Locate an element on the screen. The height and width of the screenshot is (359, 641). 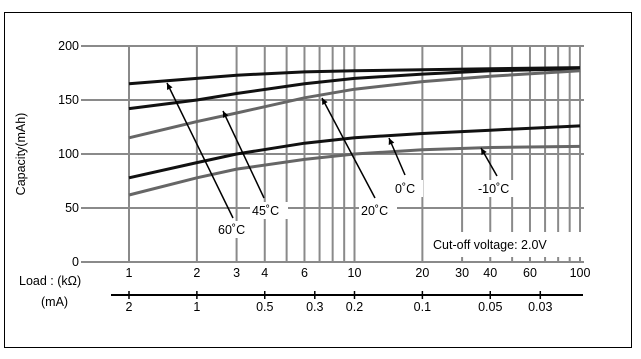
x-kohm-tick-label: 30 is located at coordinates (462, 273).